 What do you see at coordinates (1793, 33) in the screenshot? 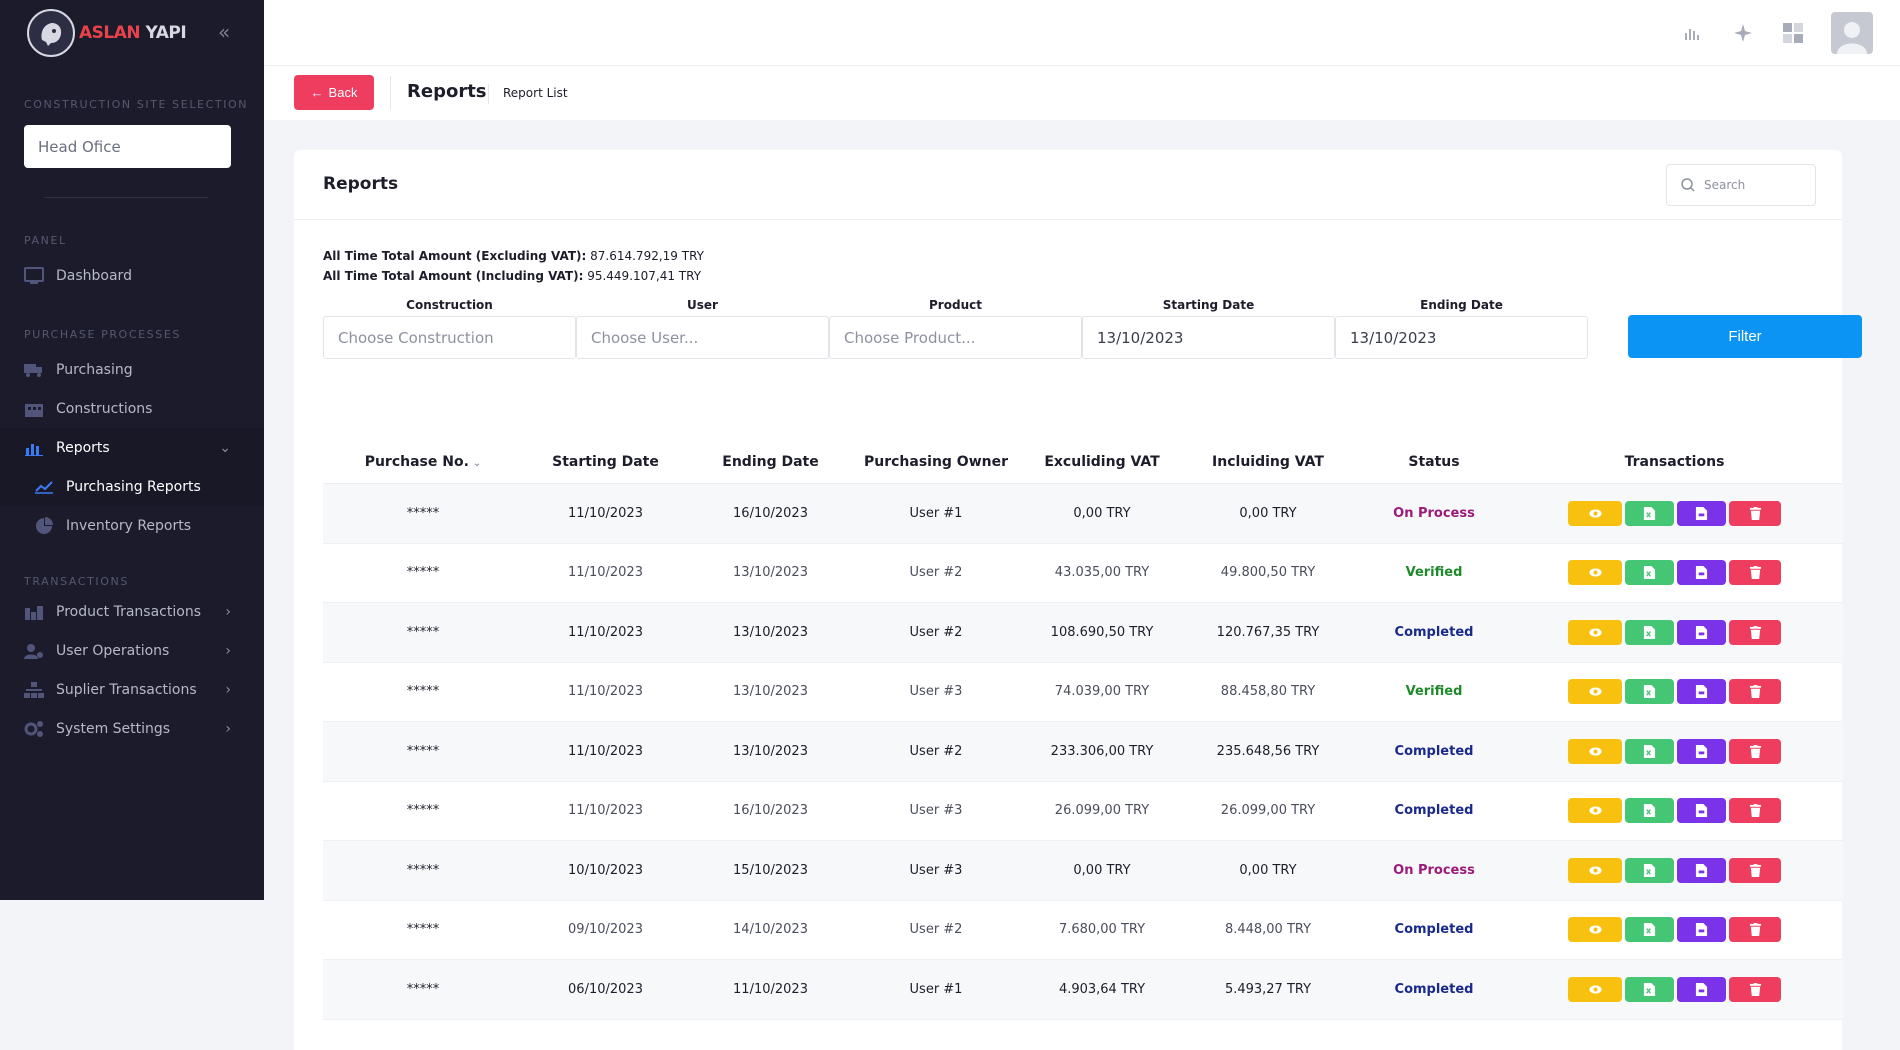
I see `grid-apps-icon` at bounding box center [1793, 33].